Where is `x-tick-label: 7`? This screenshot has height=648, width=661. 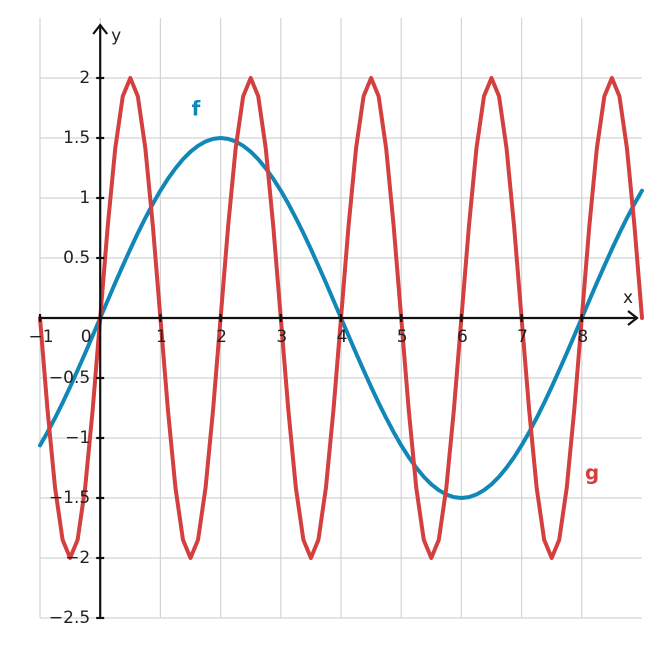 x-tick-label: 7 is located at coordinates (522, 337).